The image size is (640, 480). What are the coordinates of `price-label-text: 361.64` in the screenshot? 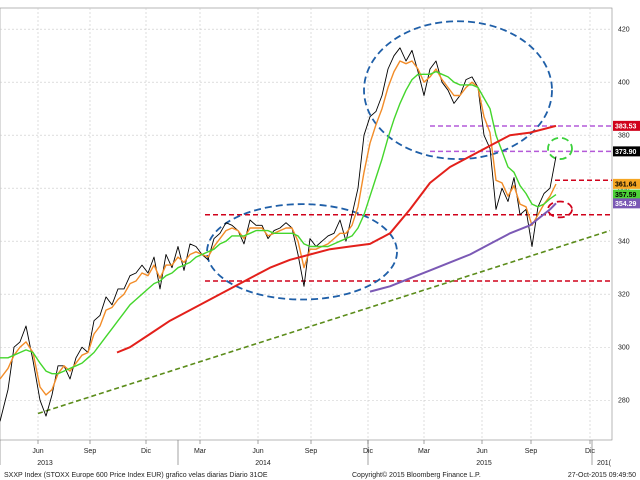 It's located at (626, 184).